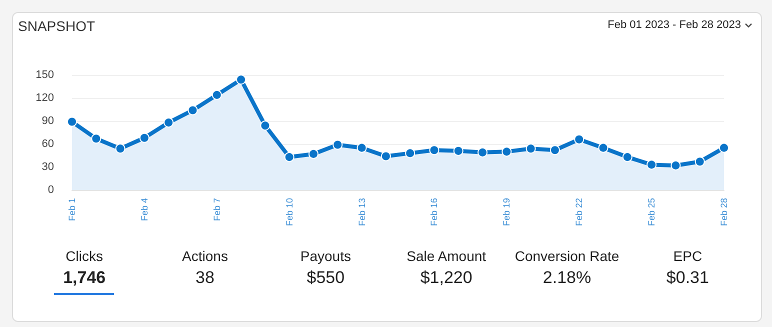  What do you see at coordinates (688, 256) in the screenshot?
I see `text: EPC` at bounding box center [688, 256].